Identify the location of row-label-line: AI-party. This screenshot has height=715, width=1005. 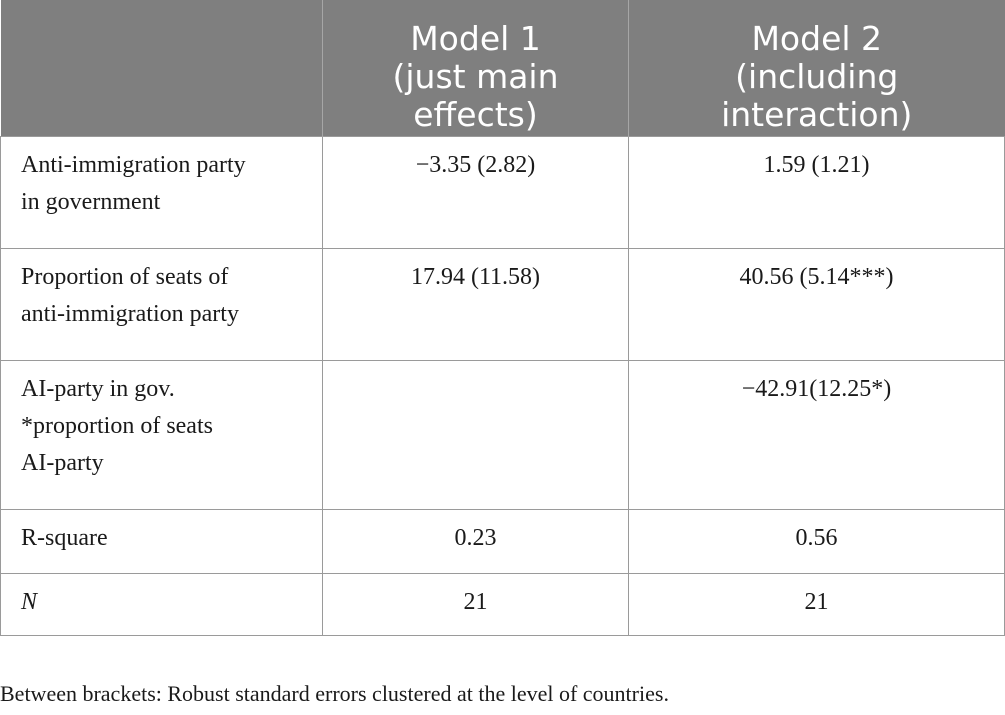
(62, 462).